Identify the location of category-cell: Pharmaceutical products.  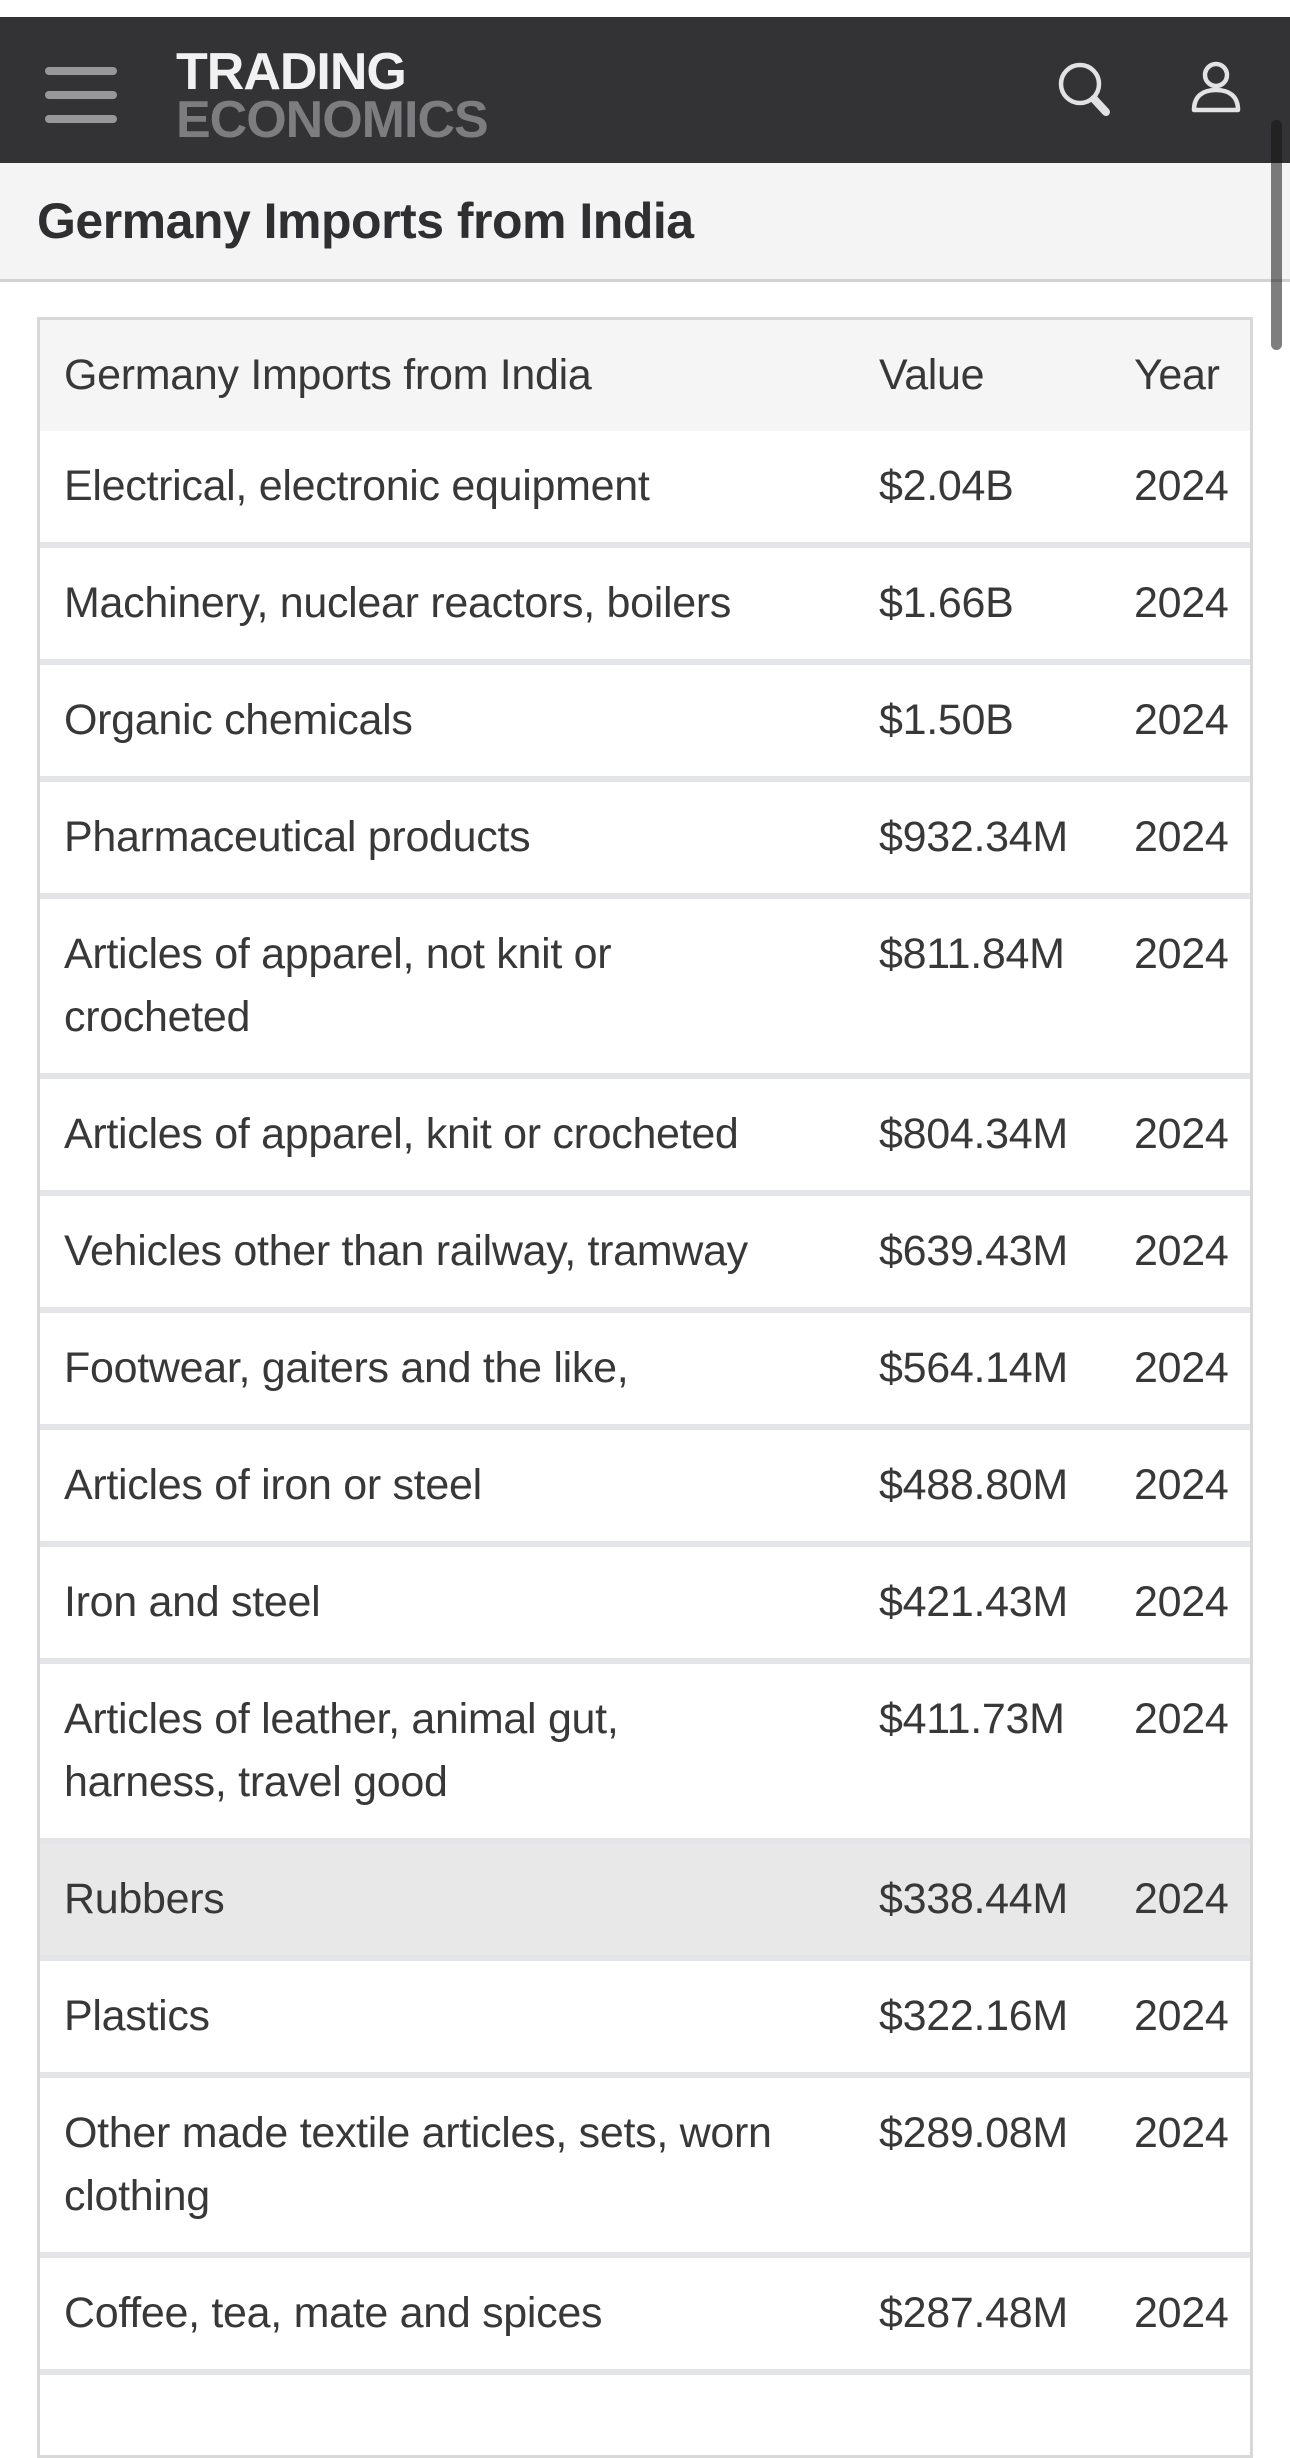
(297, 837).